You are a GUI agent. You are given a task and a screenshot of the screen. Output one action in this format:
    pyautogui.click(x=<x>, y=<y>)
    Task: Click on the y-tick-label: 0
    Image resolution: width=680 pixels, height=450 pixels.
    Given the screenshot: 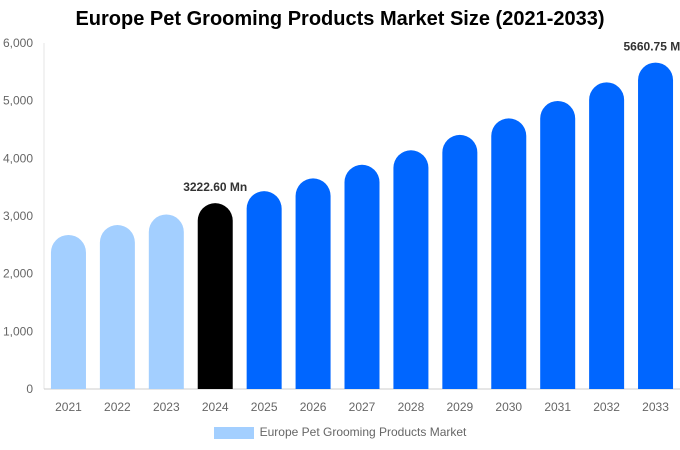 What is the action you would take?
    pyautogui.click(x=29, y=389)
    